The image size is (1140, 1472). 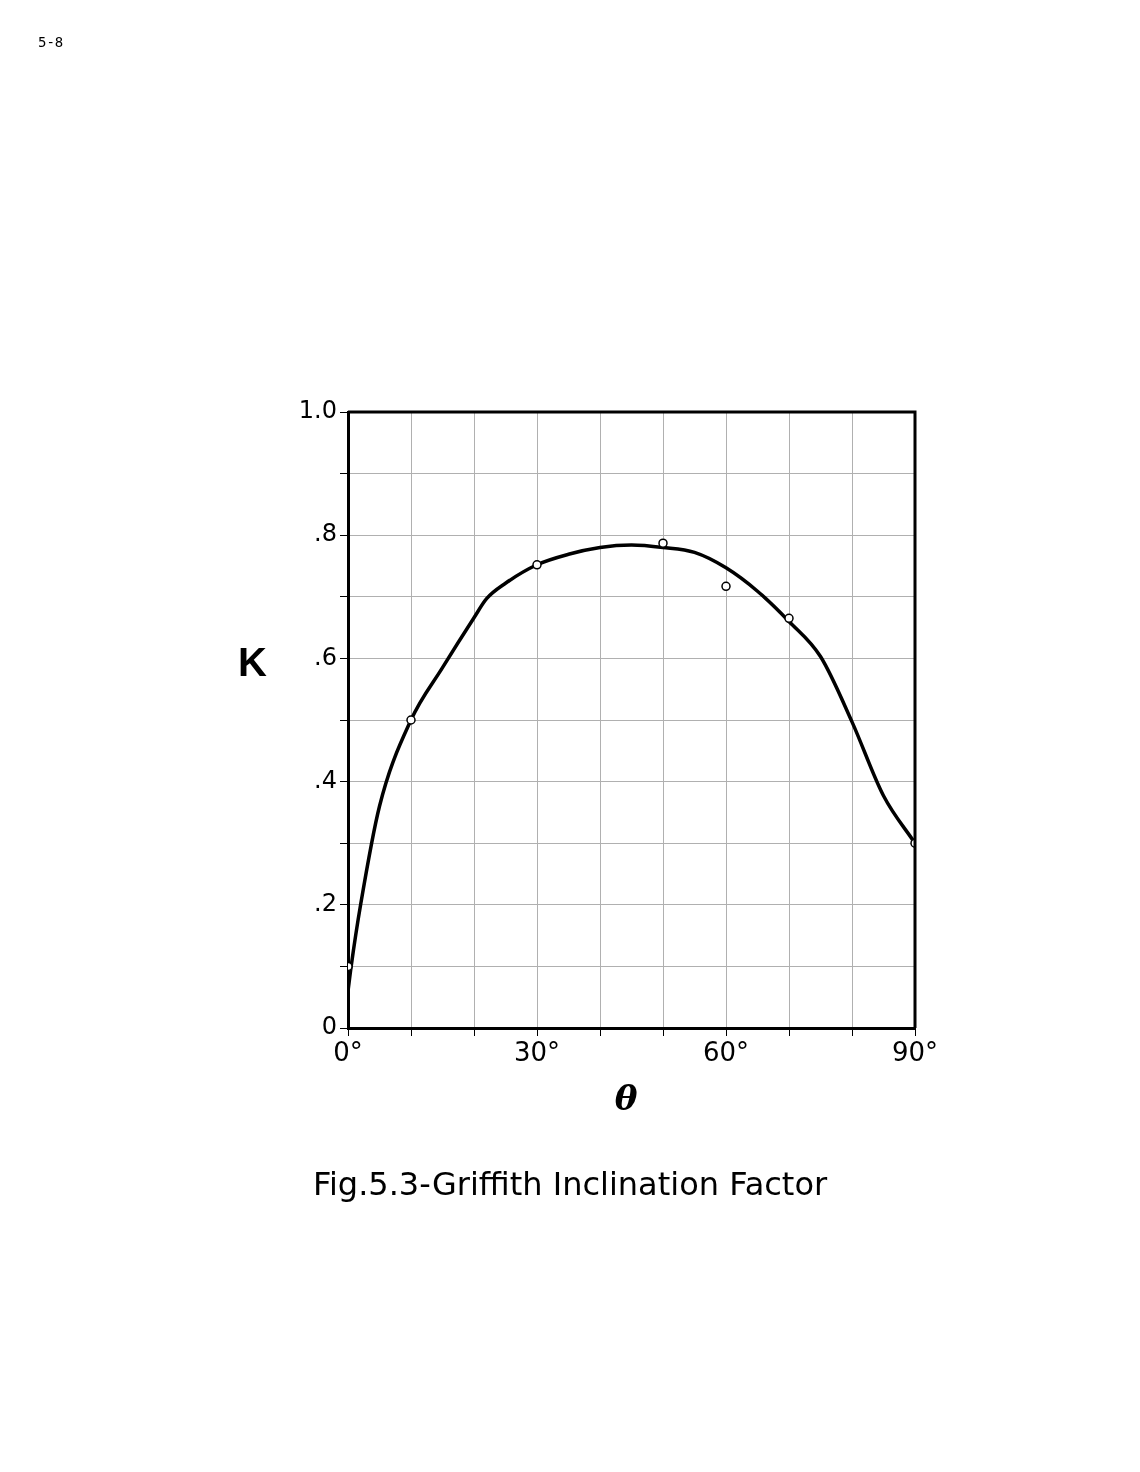 What do you see at coordinates (325, 656) in the screenshot?
I see `y-tick-label: .6` at bounding box center [325, 656].